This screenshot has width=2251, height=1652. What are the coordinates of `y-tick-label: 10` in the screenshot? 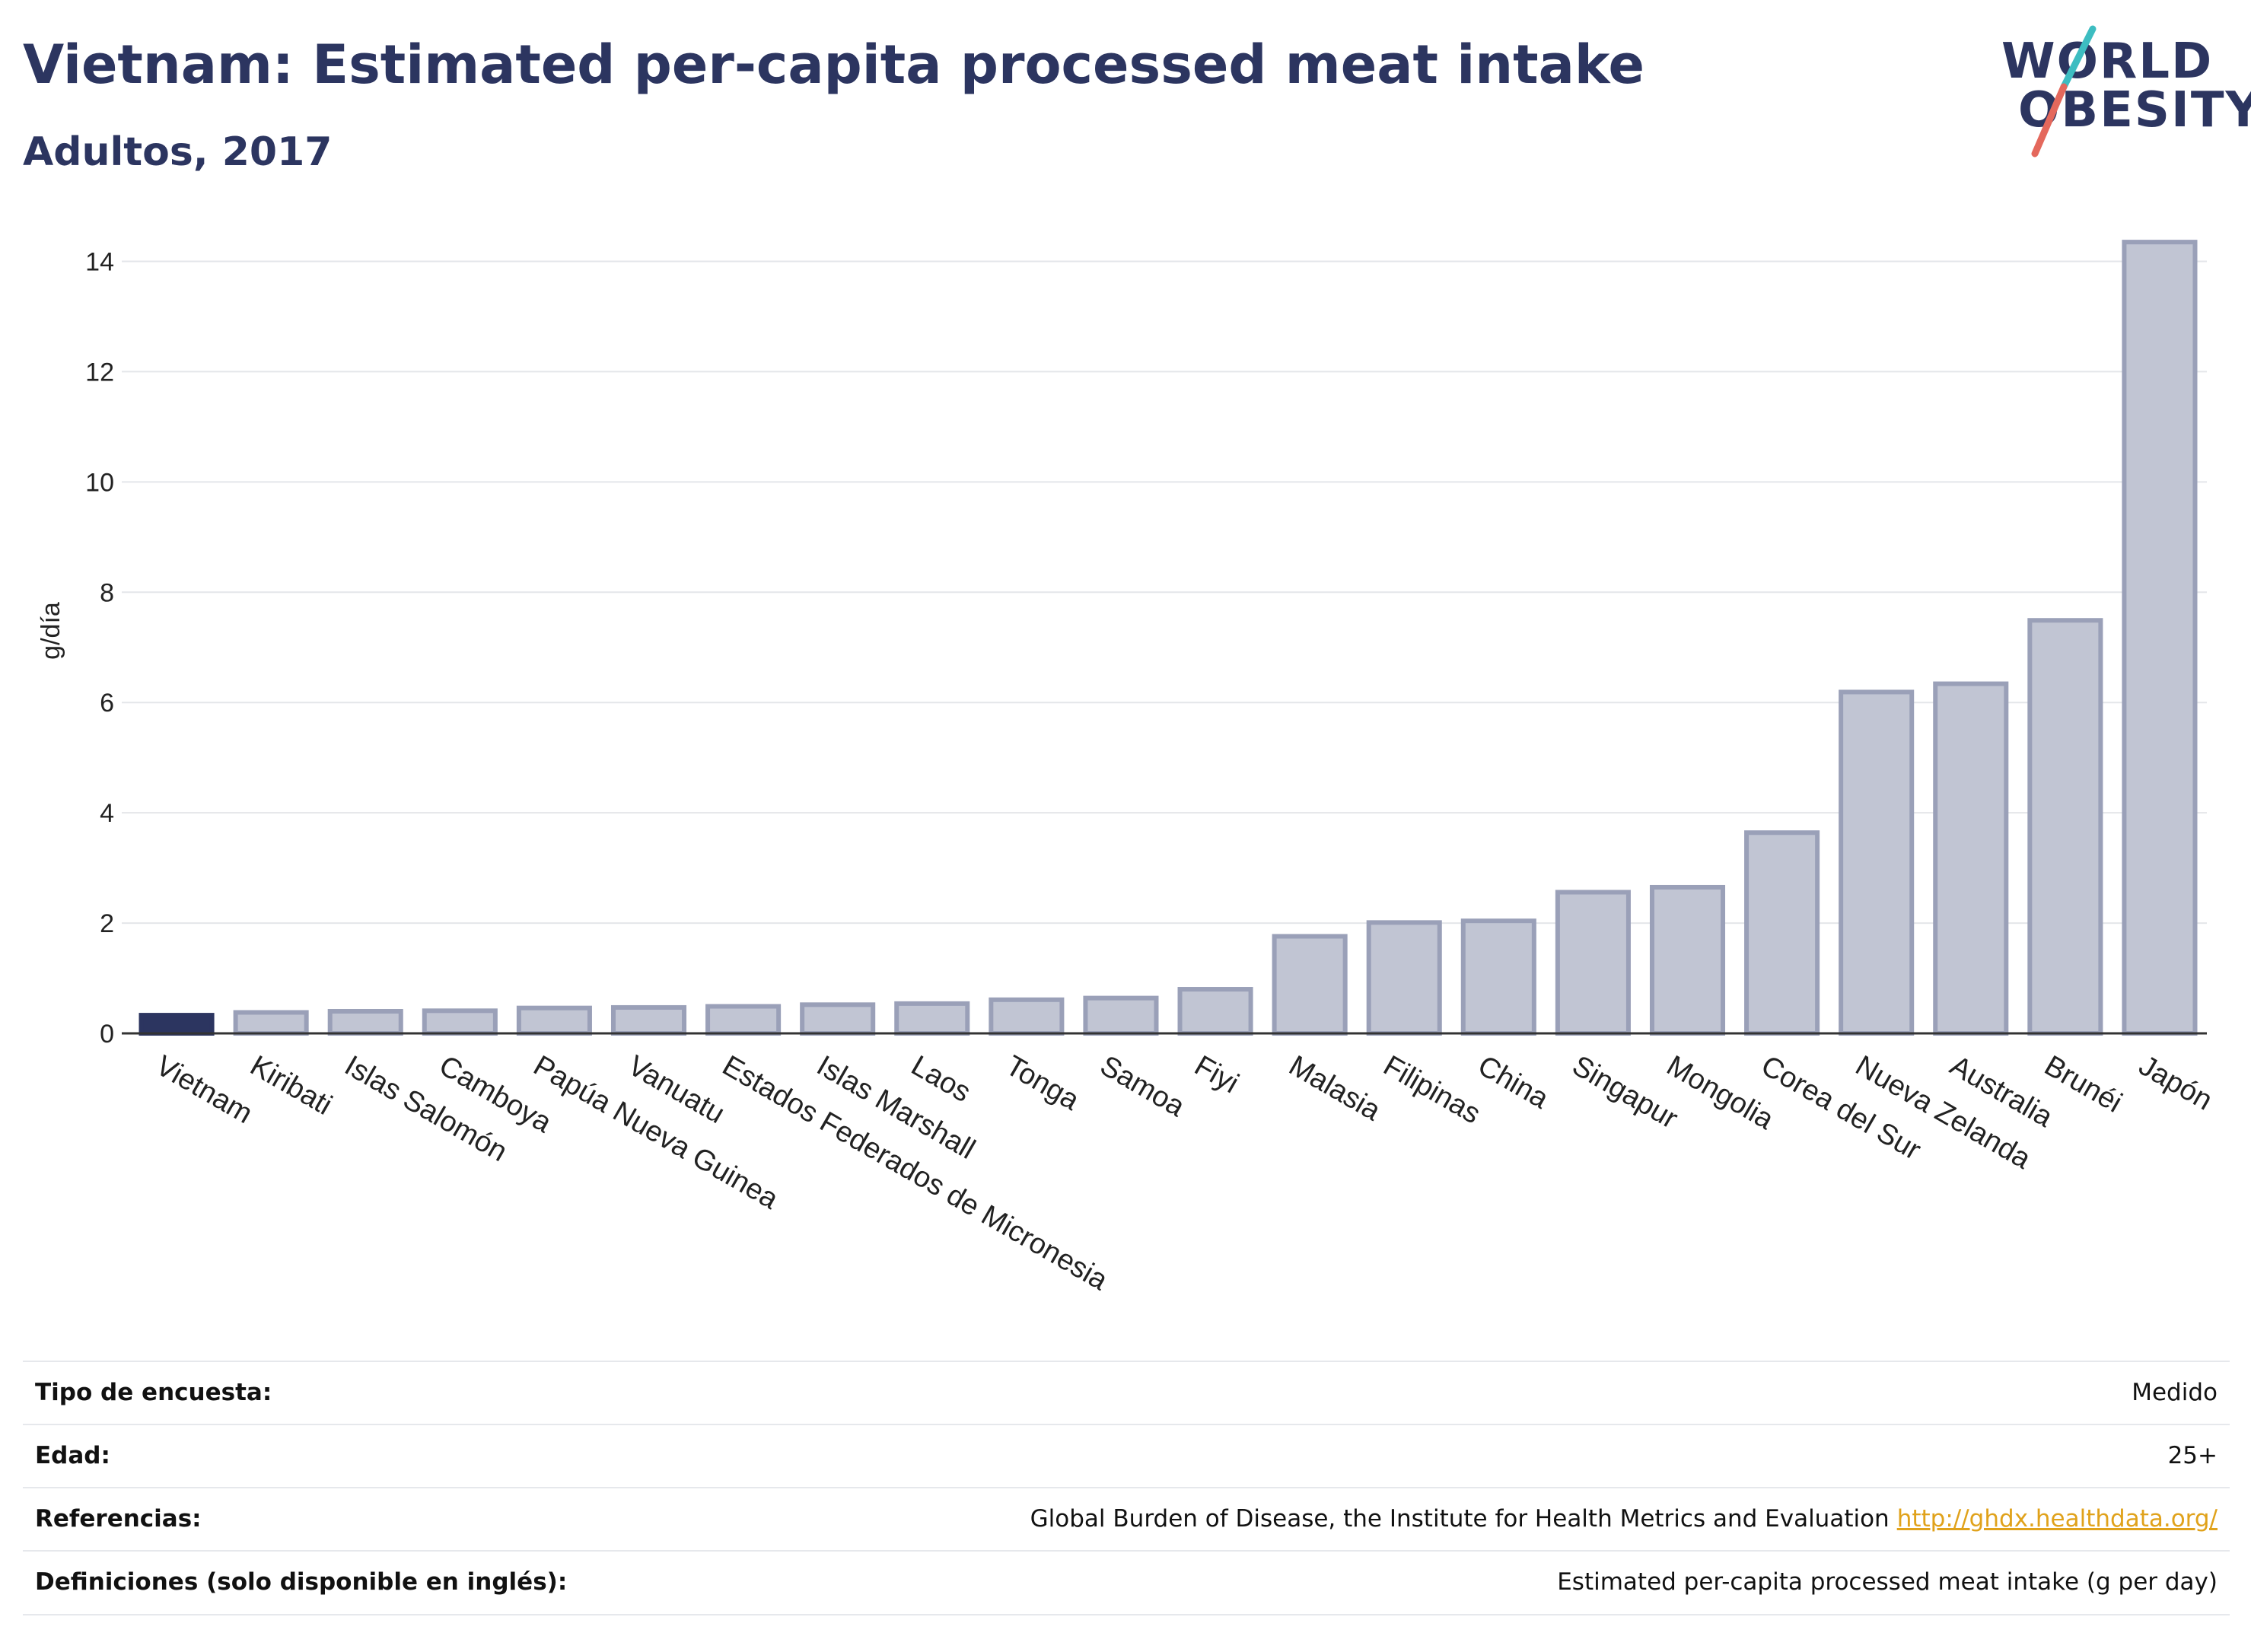 It's located at (99, 482).